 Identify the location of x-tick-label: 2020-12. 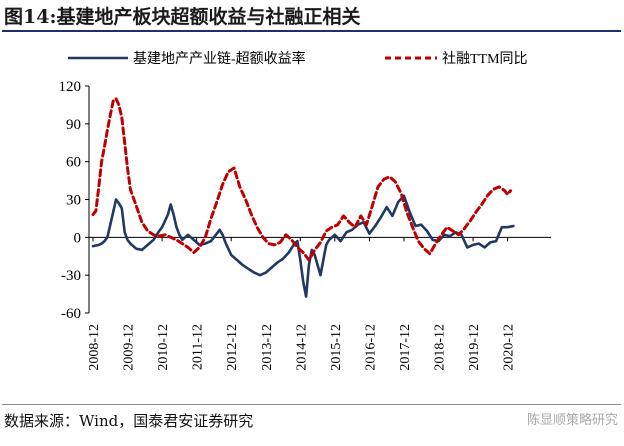
(509, 347).